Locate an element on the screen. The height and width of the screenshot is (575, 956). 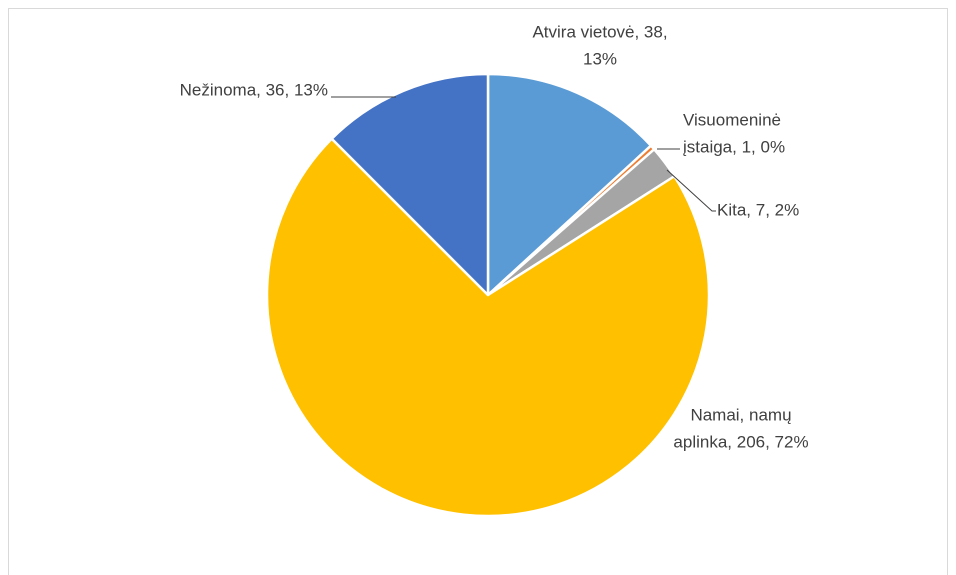
data-label: 13% is located at coordinates (600, 58).